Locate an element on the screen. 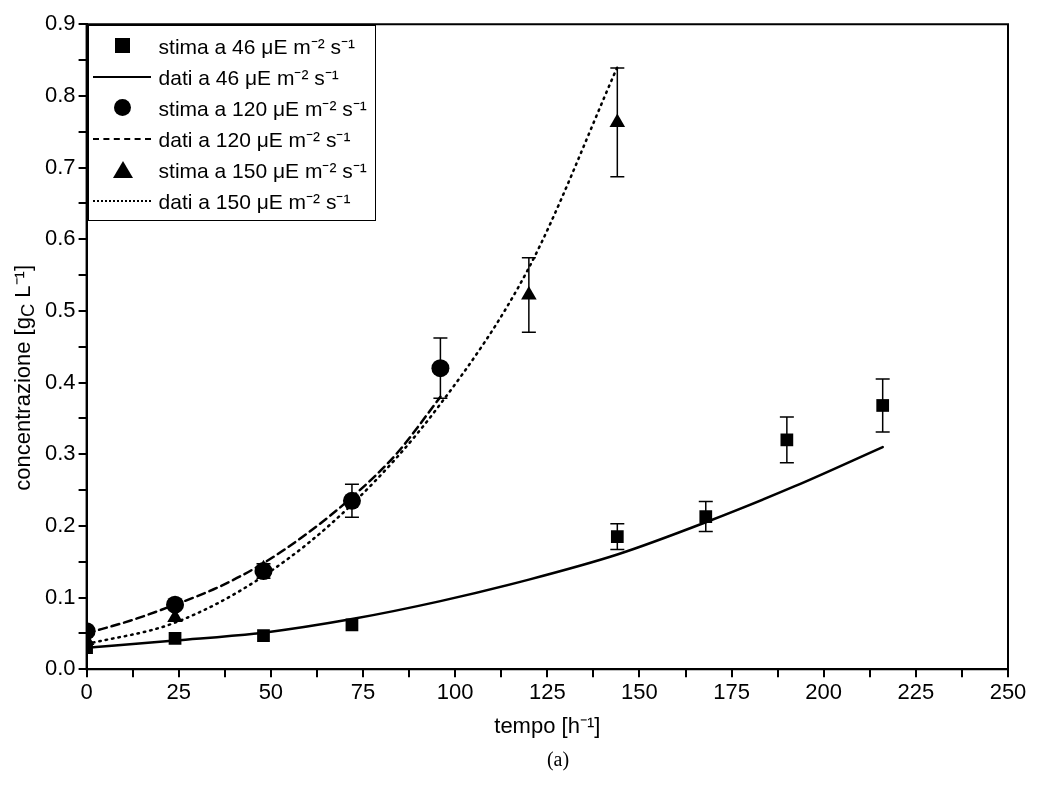 This screenshot has height=809, width=1058. y-tick-label: 0.7 is located at coordinates (60, 166).